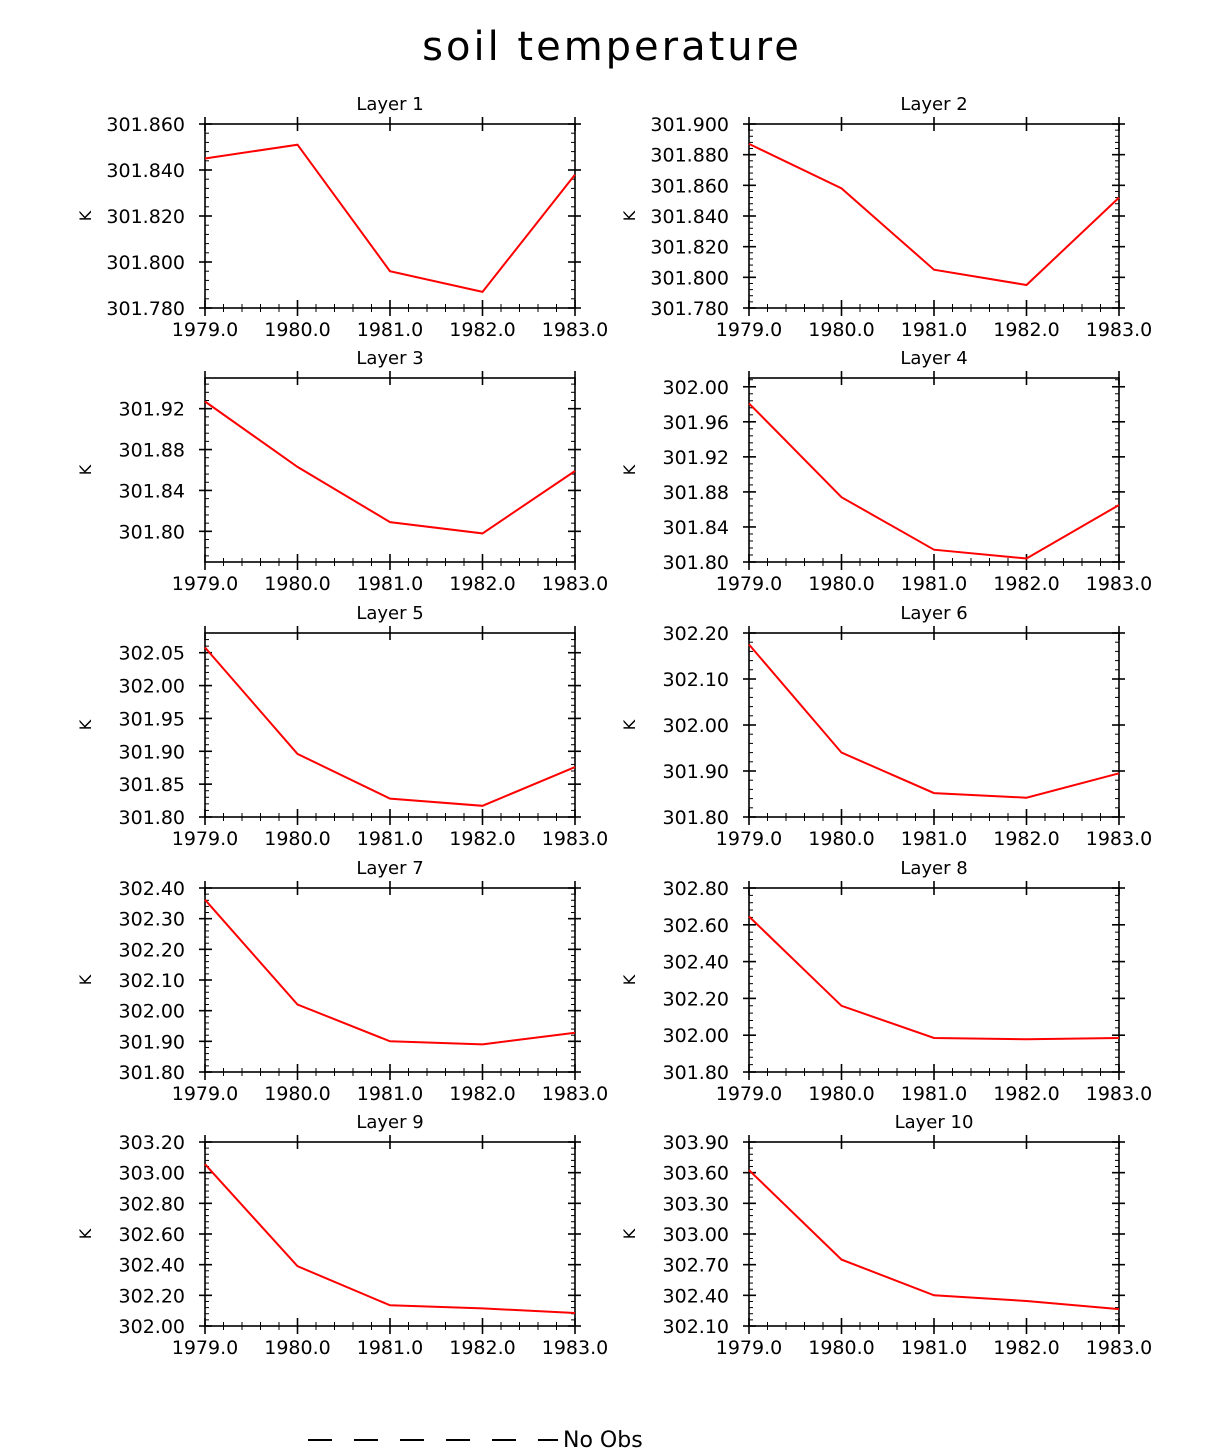  What do you see at coordinates (389, 1122) in the screenshot?
I see `panel-title: Layer 9` at bounding box center [389, 1122].